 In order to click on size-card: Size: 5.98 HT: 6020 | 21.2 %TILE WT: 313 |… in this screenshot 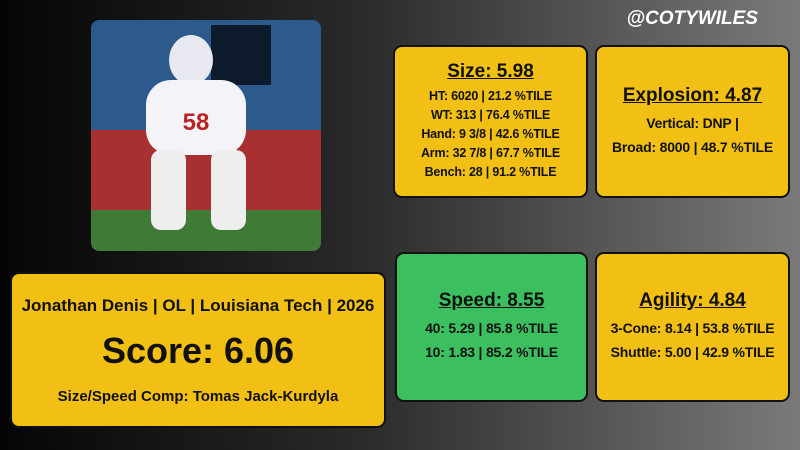, I will do `click(490, 121)`.